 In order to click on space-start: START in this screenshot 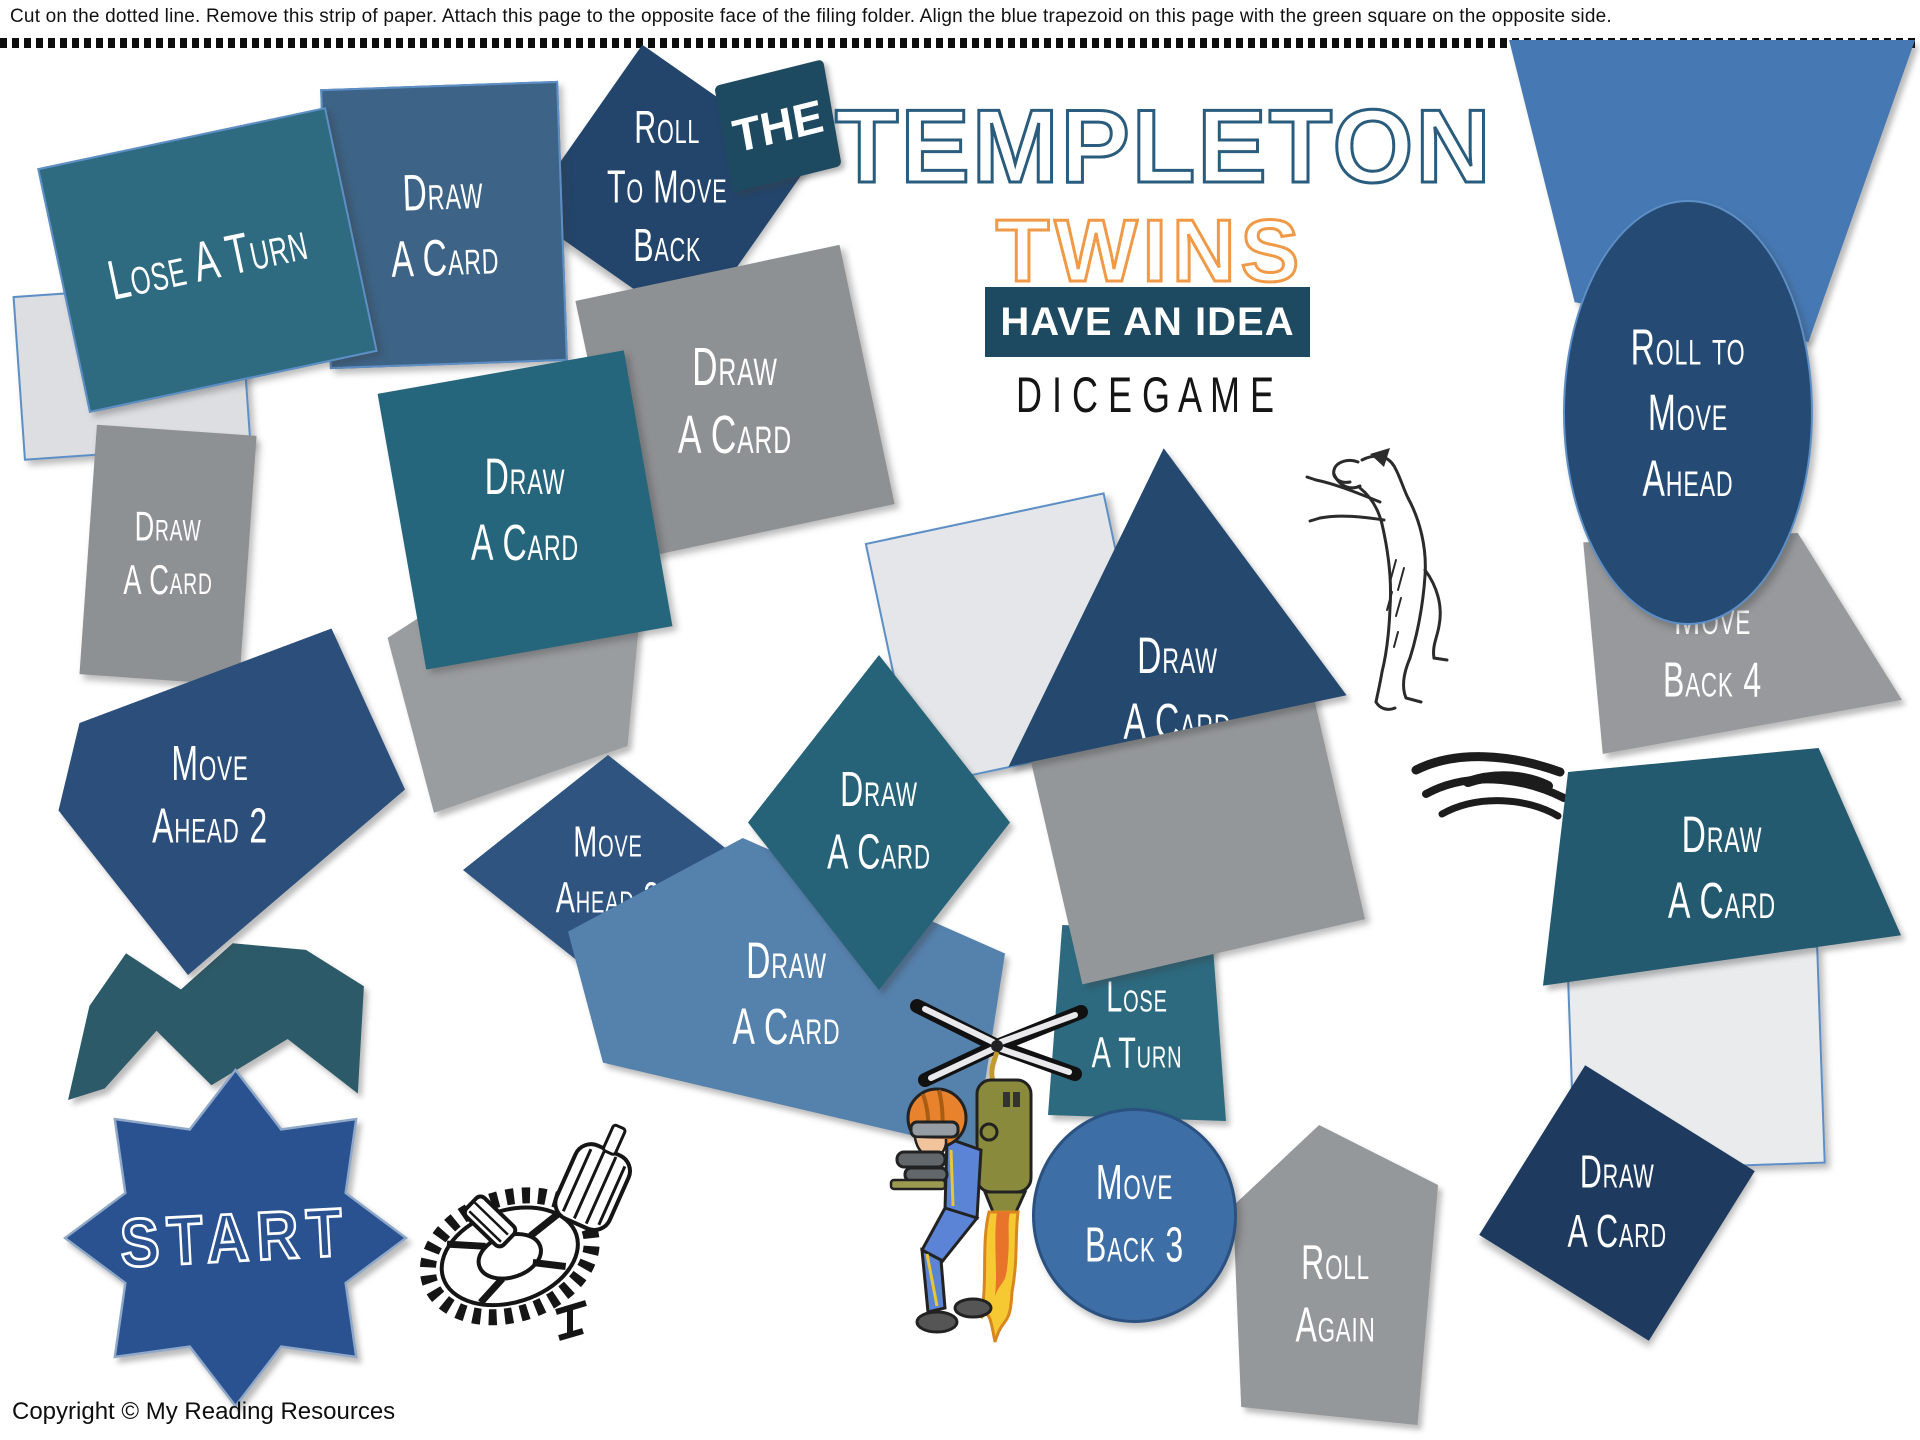, I will do `click(235, 1238)`.